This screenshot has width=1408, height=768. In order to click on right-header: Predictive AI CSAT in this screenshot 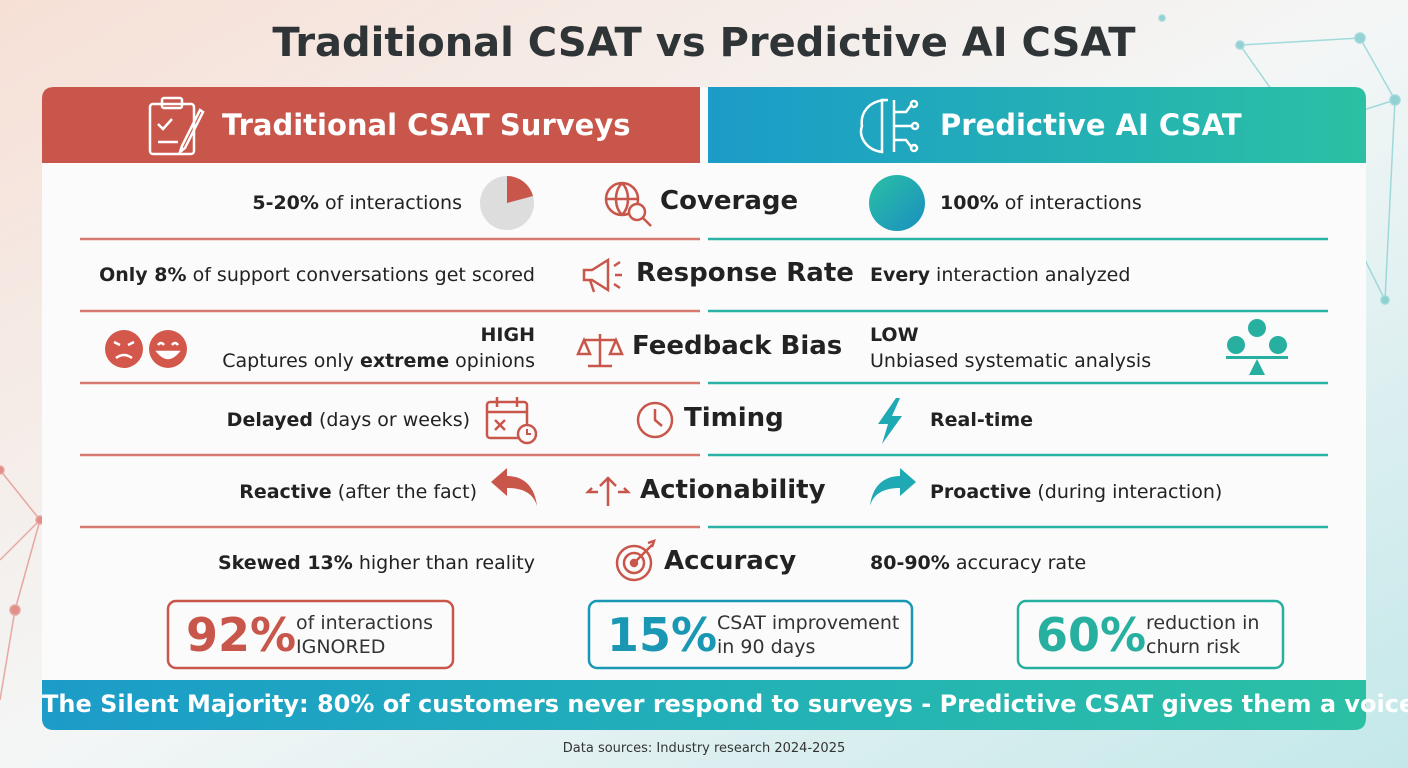, I will do `click(1091, 125)`.